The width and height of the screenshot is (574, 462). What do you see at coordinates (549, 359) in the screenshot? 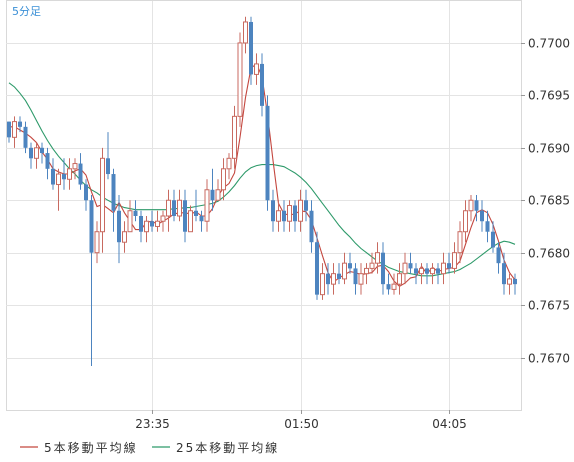
I see `y-tick-label: 0.7670` at bounding box center [549, 359].